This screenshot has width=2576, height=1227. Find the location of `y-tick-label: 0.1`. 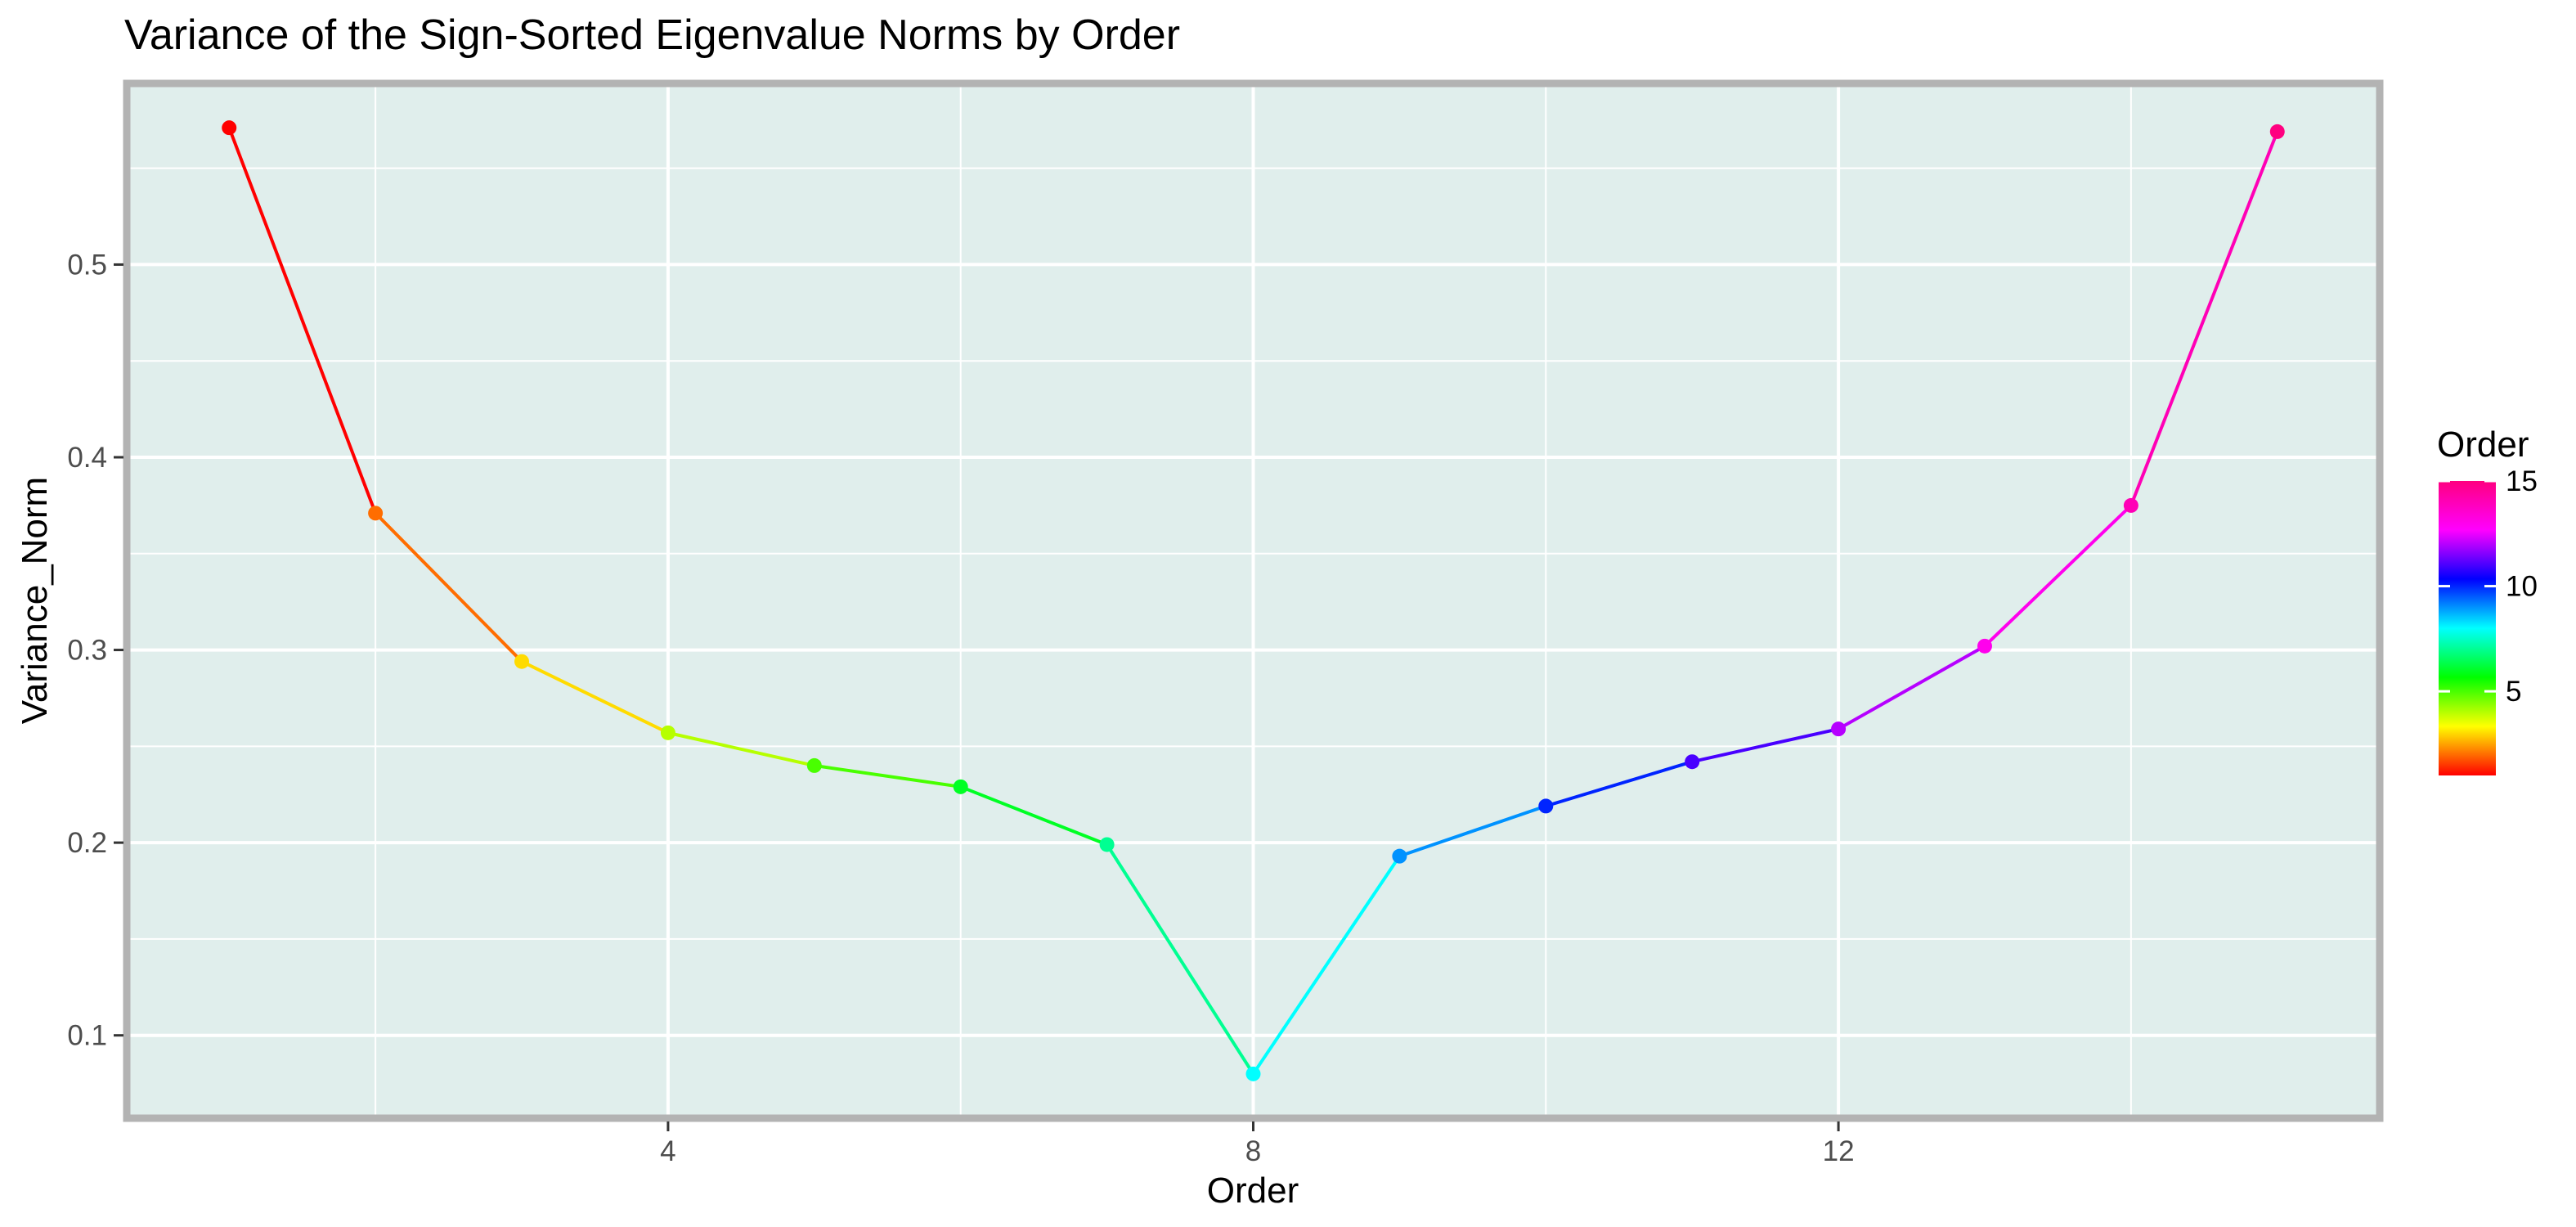

y-tick-label: 0.1 is located at coordinates (87, 1036).